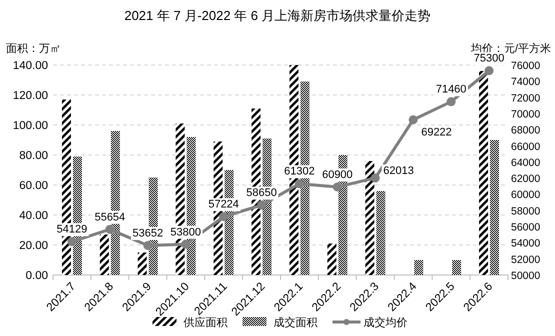 Image resolution: width=555 pixels, height=336 pixels. I want to click on y2-tick-label: 60000, so click(525, 195).